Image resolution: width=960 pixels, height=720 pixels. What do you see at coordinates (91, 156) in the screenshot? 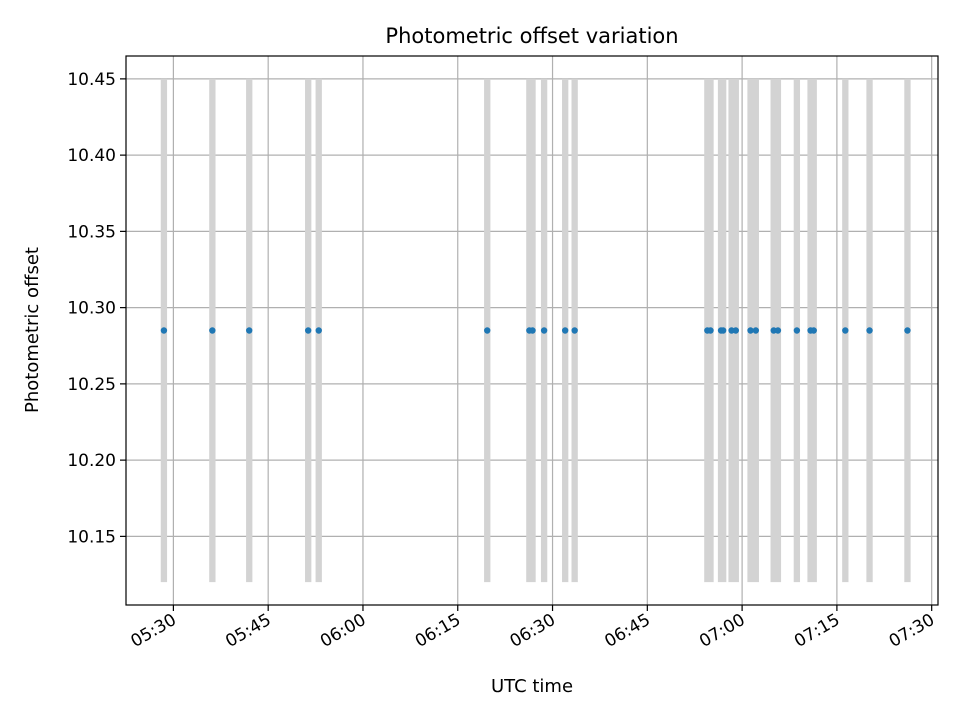
I see `y-tick-label: 10.40` at bounding box center [91, 156].